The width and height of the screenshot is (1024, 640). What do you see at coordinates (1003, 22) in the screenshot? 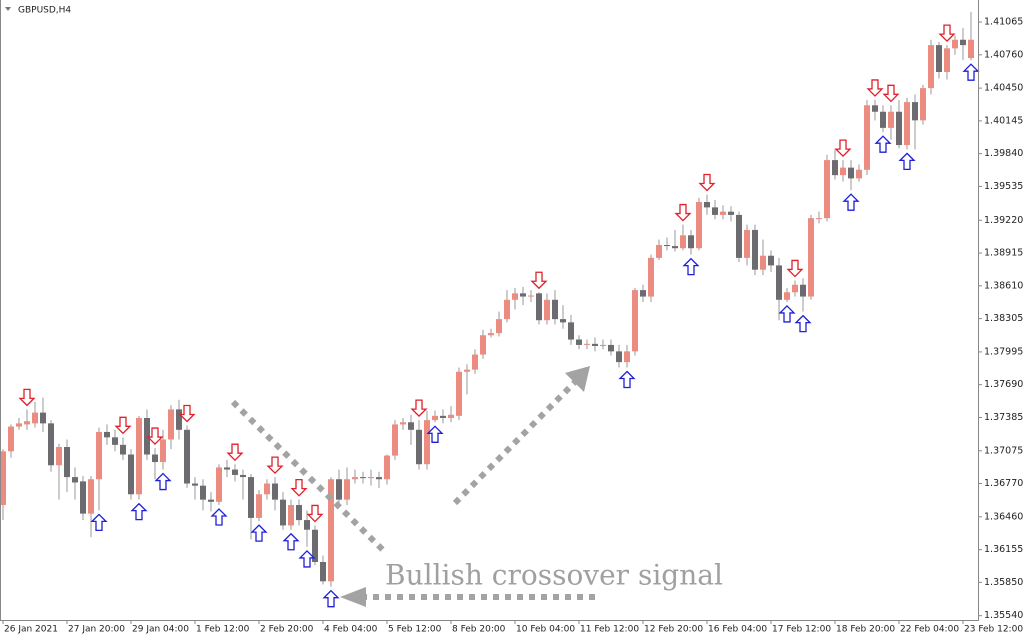
I see `y-tick-label: 1.41065` at bounding box center [1003, 22].